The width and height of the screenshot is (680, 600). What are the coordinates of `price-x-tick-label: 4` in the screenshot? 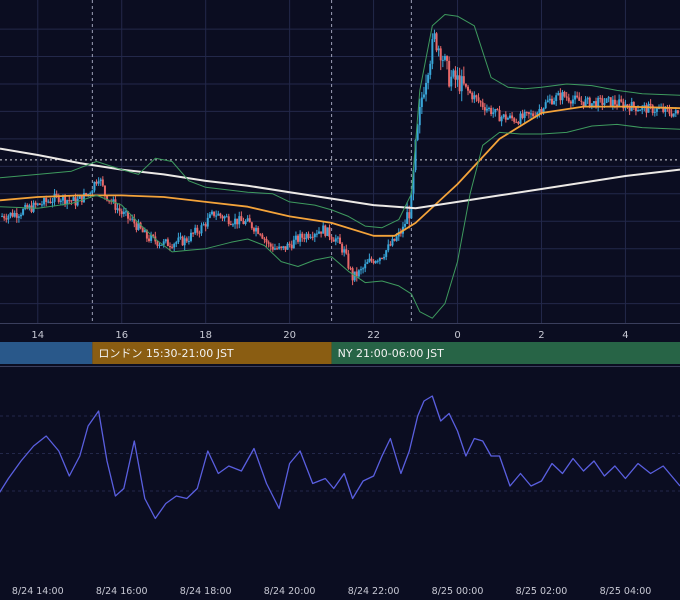 It's located at (625, 335).